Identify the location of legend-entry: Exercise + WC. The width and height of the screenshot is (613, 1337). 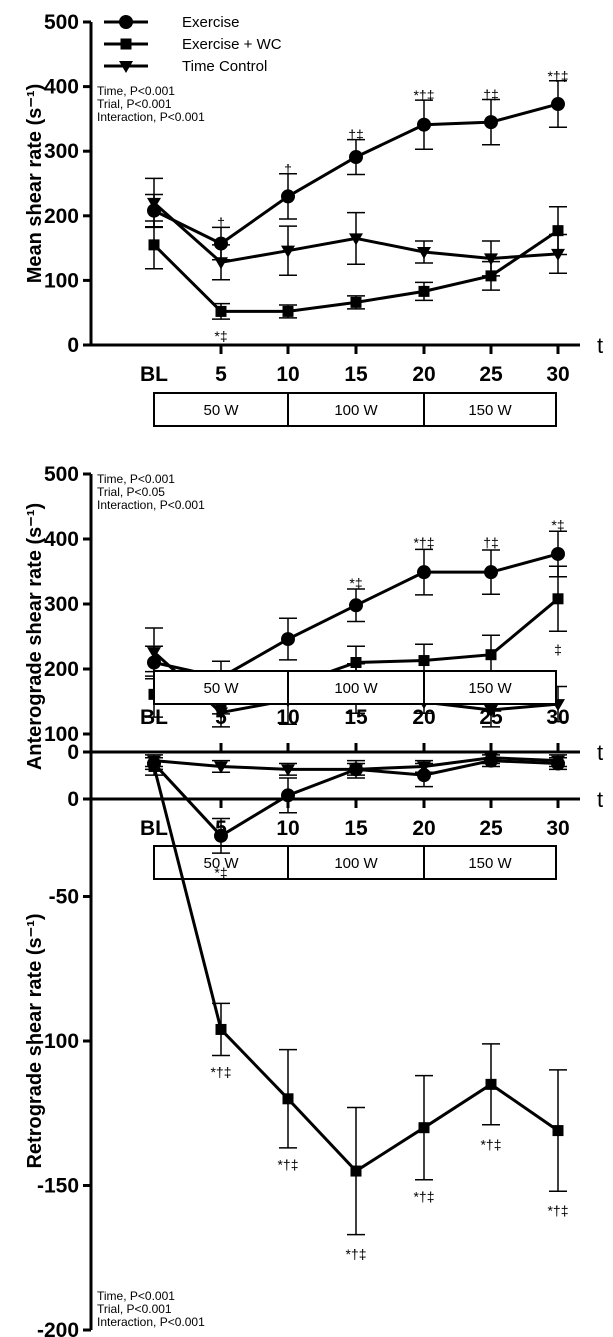
(193, 44).